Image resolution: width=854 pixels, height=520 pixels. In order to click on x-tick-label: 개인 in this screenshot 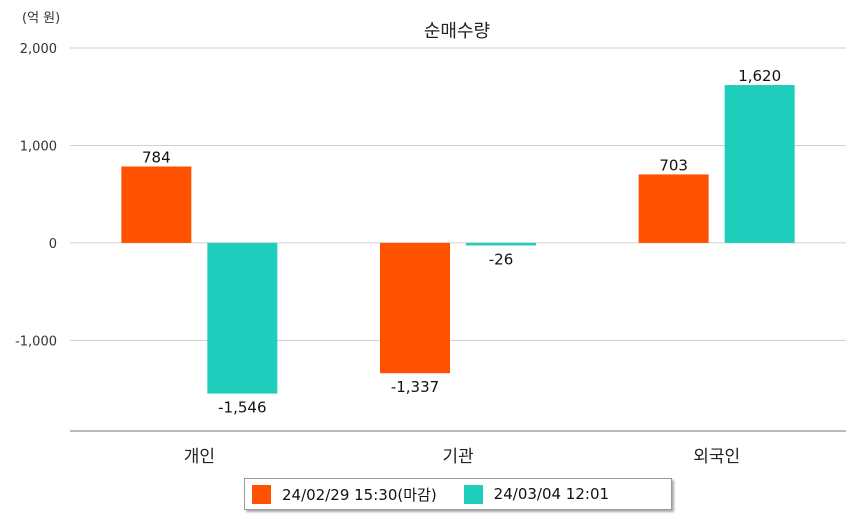, I will do `click(199, 457)`.